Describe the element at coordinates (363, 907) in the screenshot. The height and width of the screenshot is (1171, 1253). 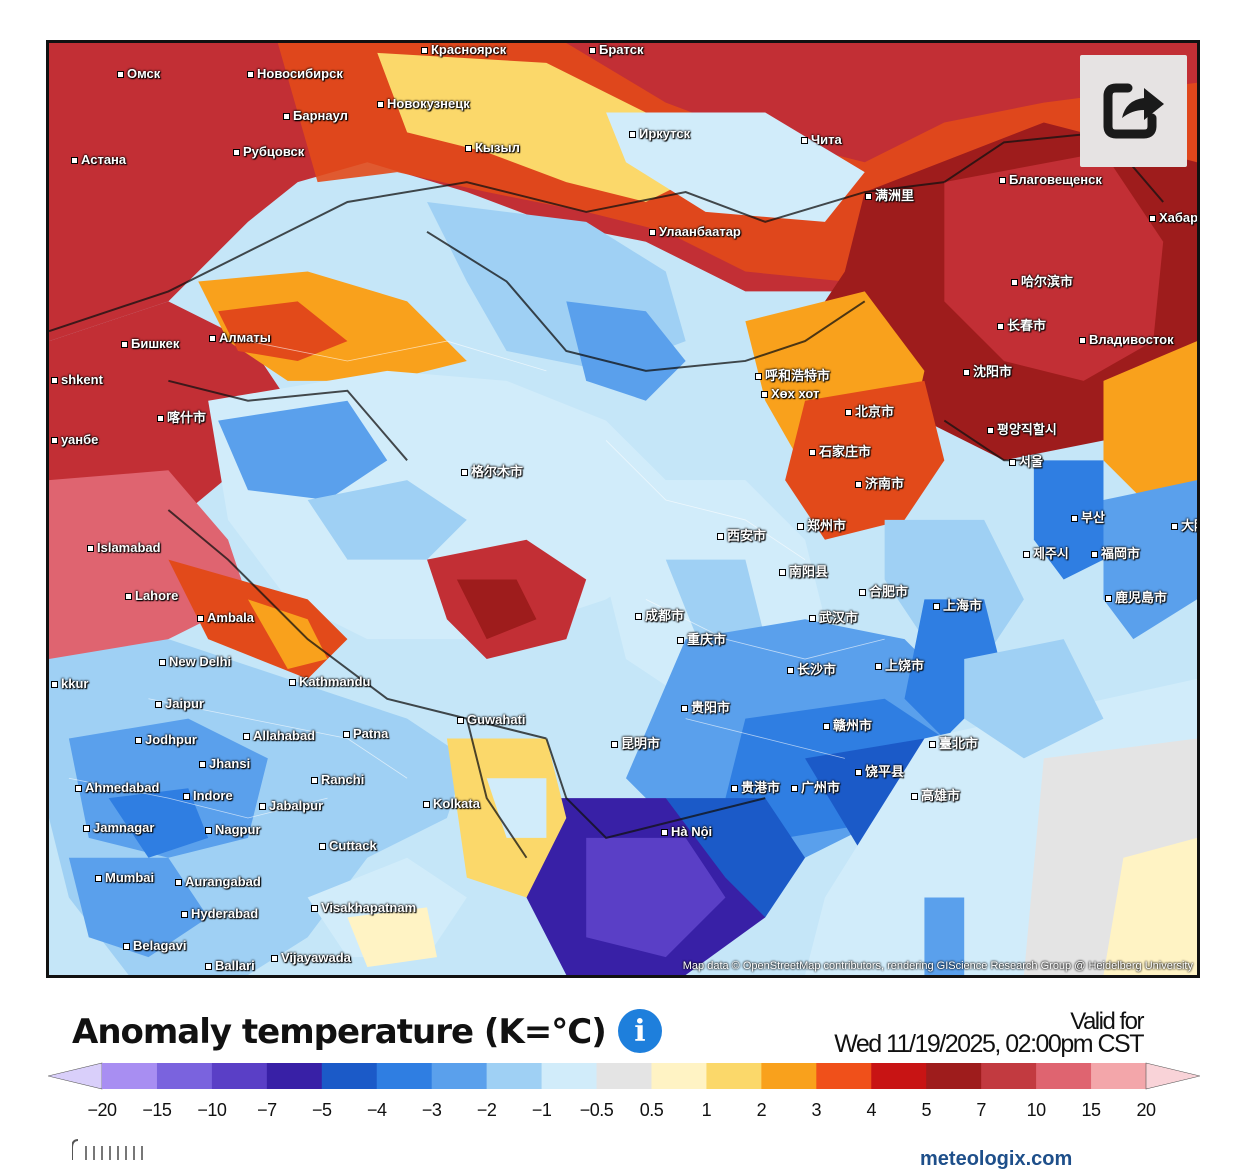
I see `city-label: Visakhapatnam` at that location.